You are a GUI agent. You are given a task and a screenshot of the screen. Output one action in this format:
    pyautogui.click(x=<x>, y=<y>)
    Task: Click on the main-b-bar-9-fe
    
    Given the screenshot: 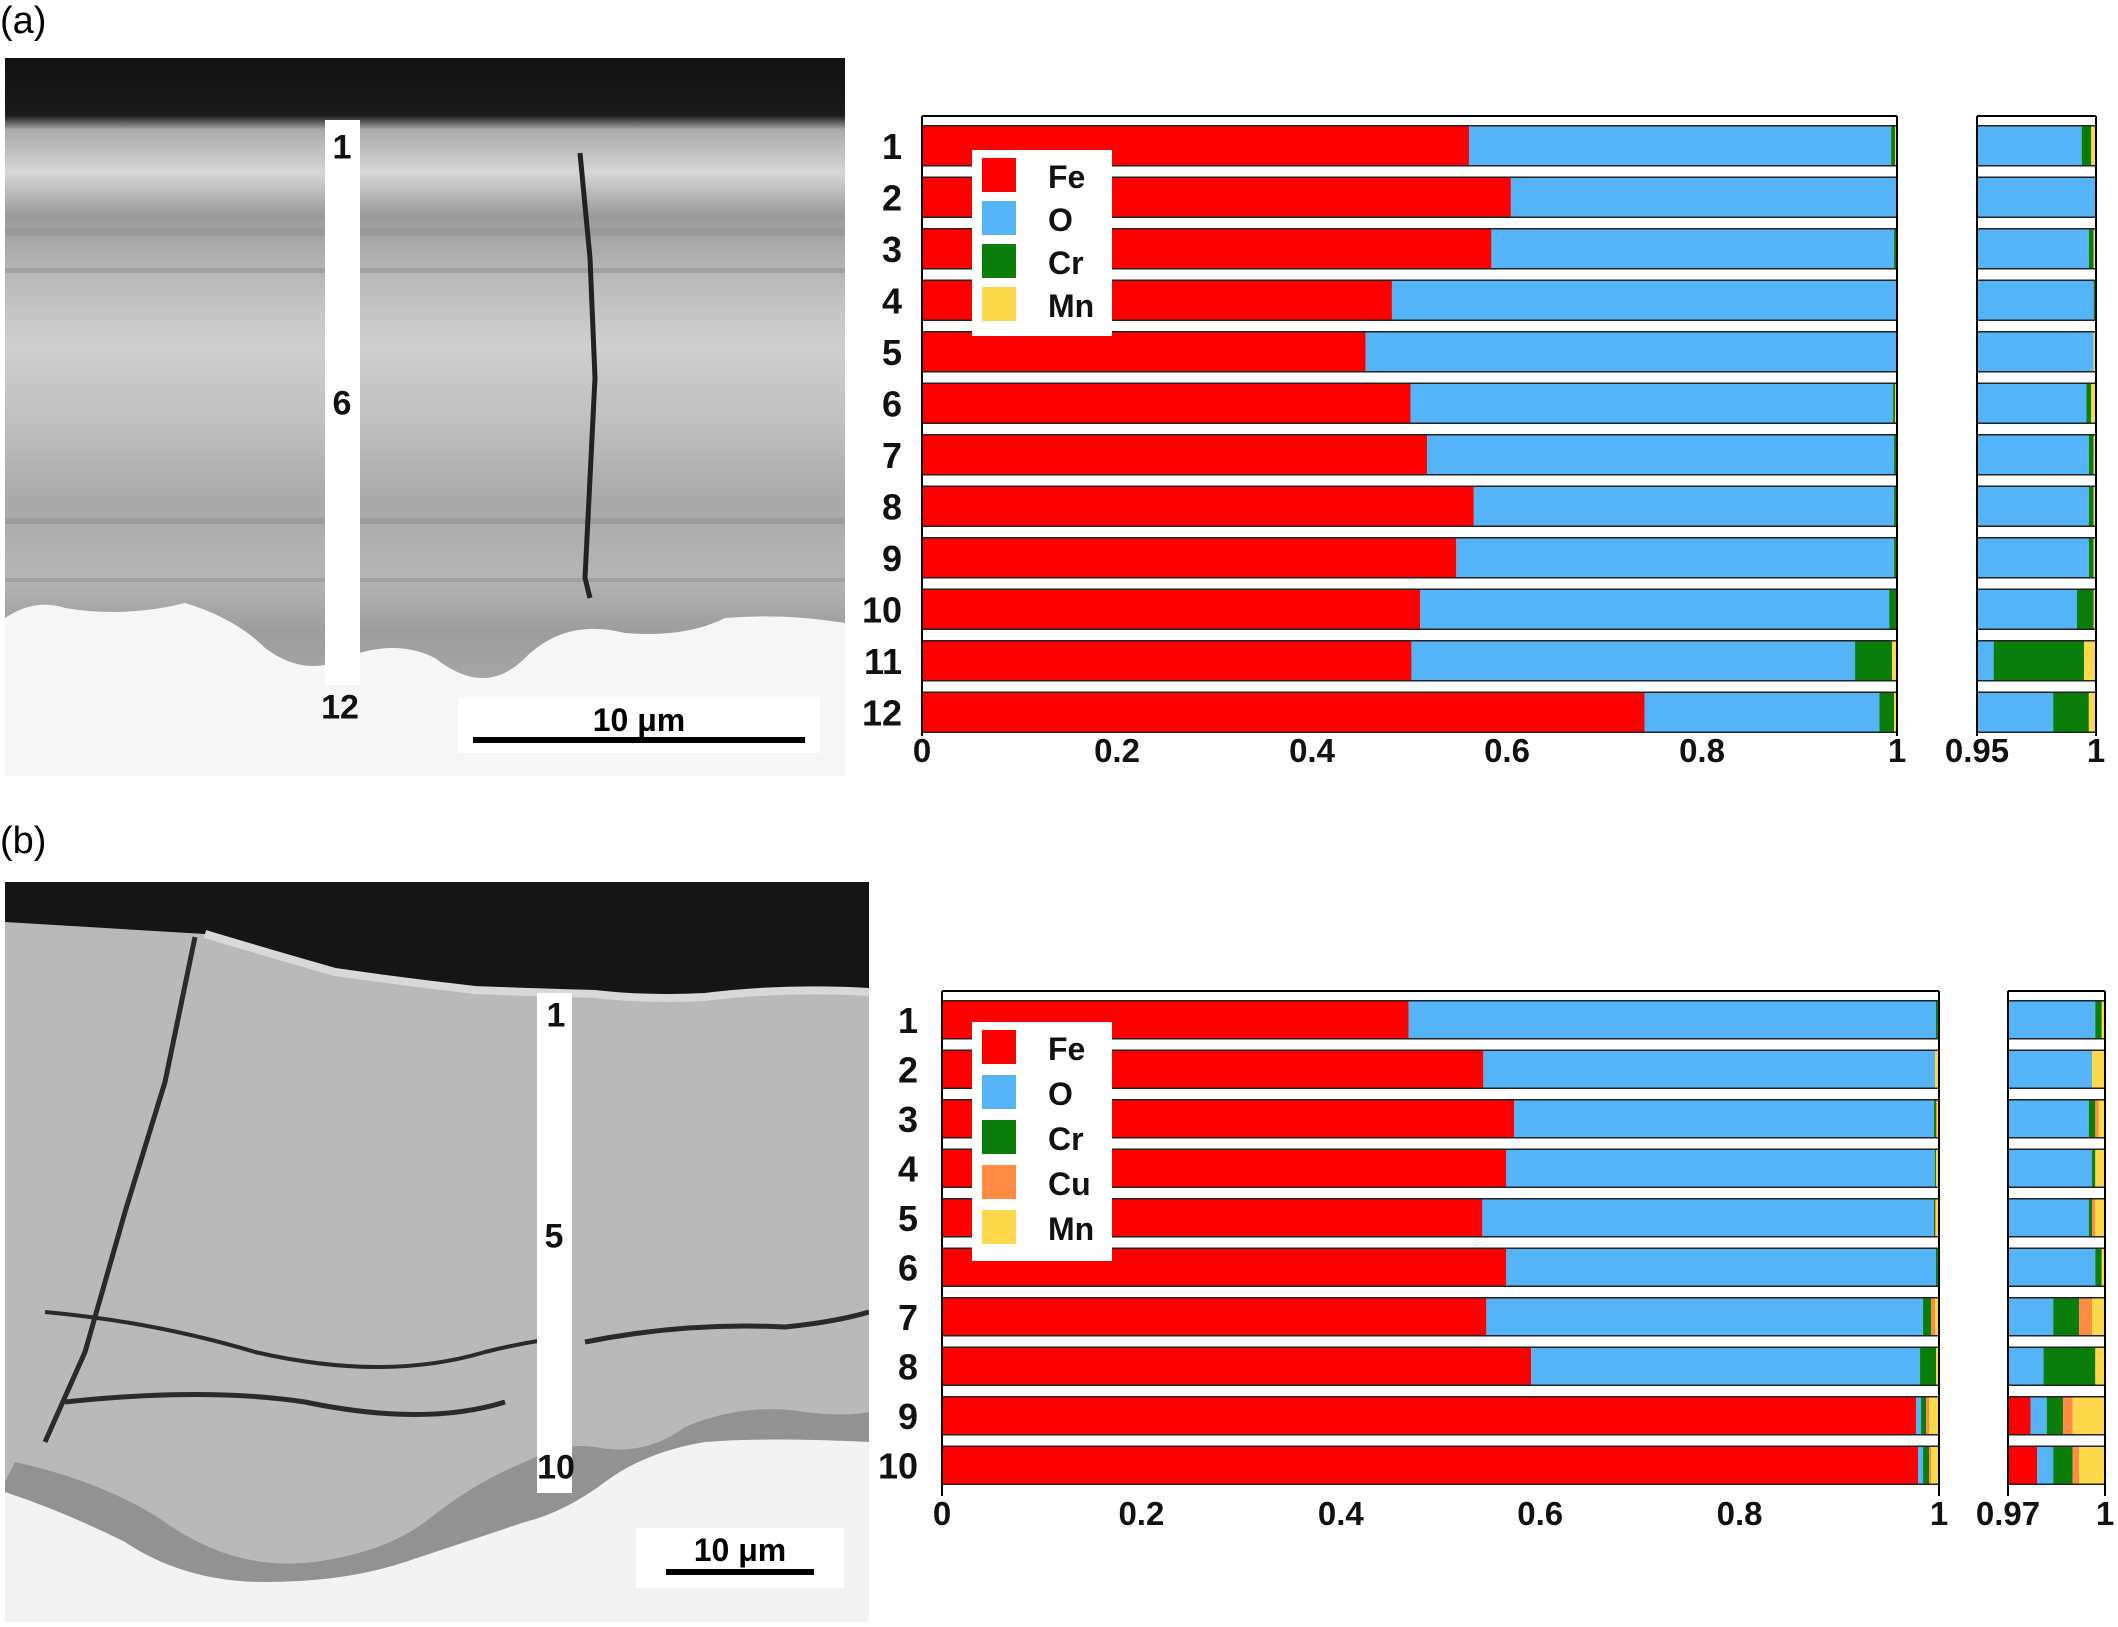 What is the action you would take?
    pyautogui.click(x=1429, y=1415)
    